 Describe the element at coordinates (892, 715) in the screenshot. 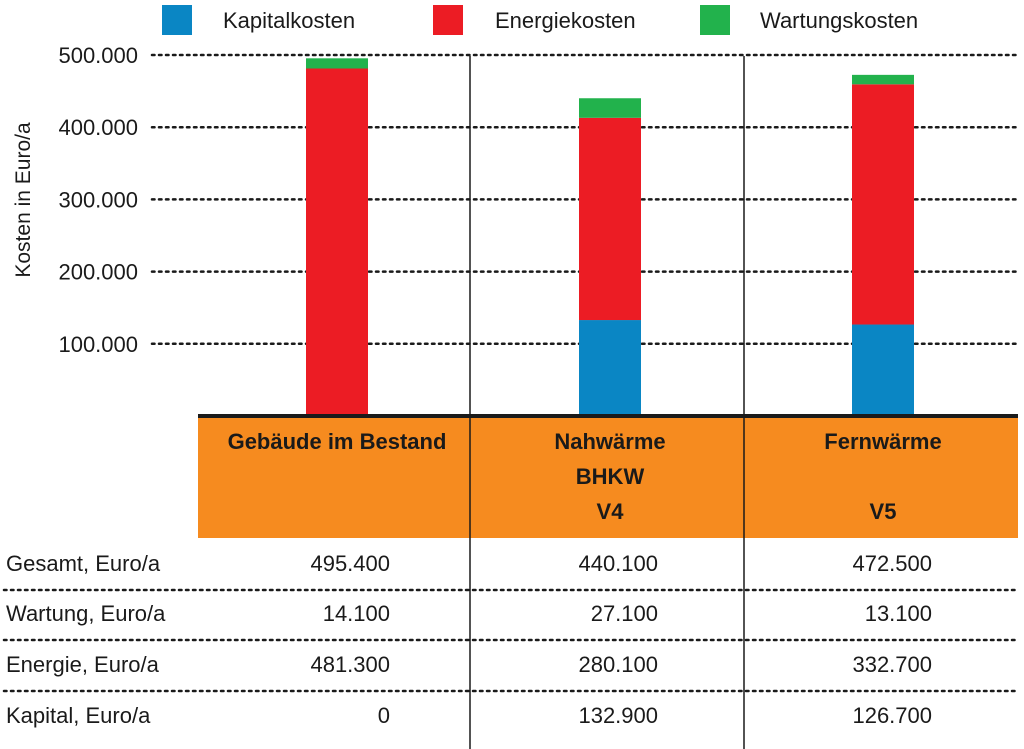

I see `table-cell-4-3: 126.700` at that location.